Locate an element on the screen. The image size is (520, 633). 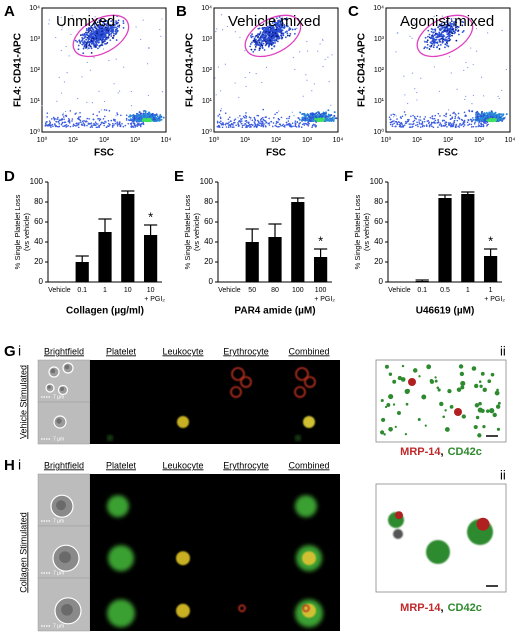
y-axis-label: % Single Platelet Loss is located at coordinates (17, 231).